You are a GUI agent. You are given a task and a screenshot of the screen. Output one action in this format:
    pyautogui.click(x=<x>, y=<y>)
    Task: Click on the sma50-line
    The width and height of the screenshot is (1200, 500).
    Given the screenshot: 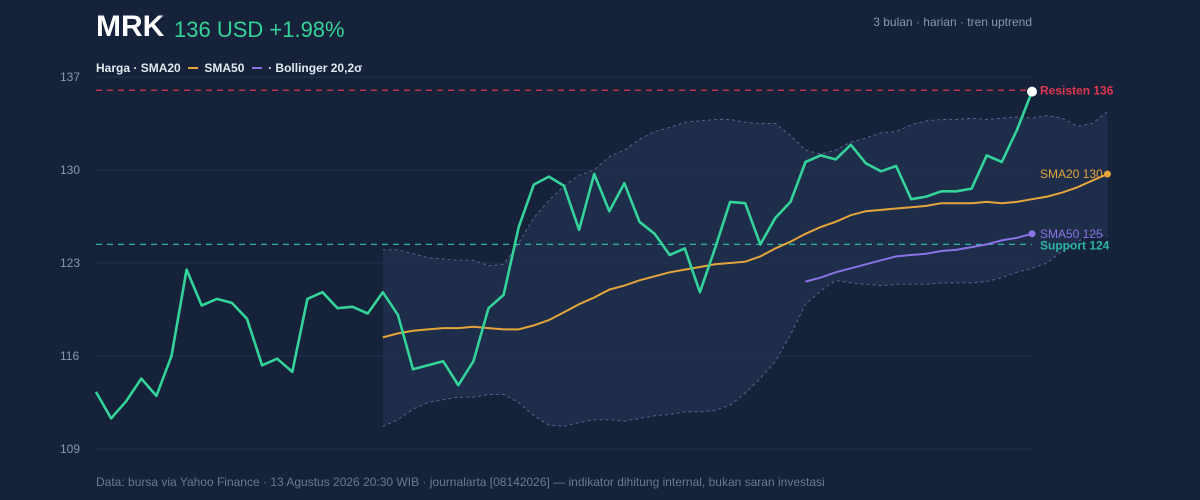 What is the action you would take?
    pyautogui.click(x=919, y=257)
    